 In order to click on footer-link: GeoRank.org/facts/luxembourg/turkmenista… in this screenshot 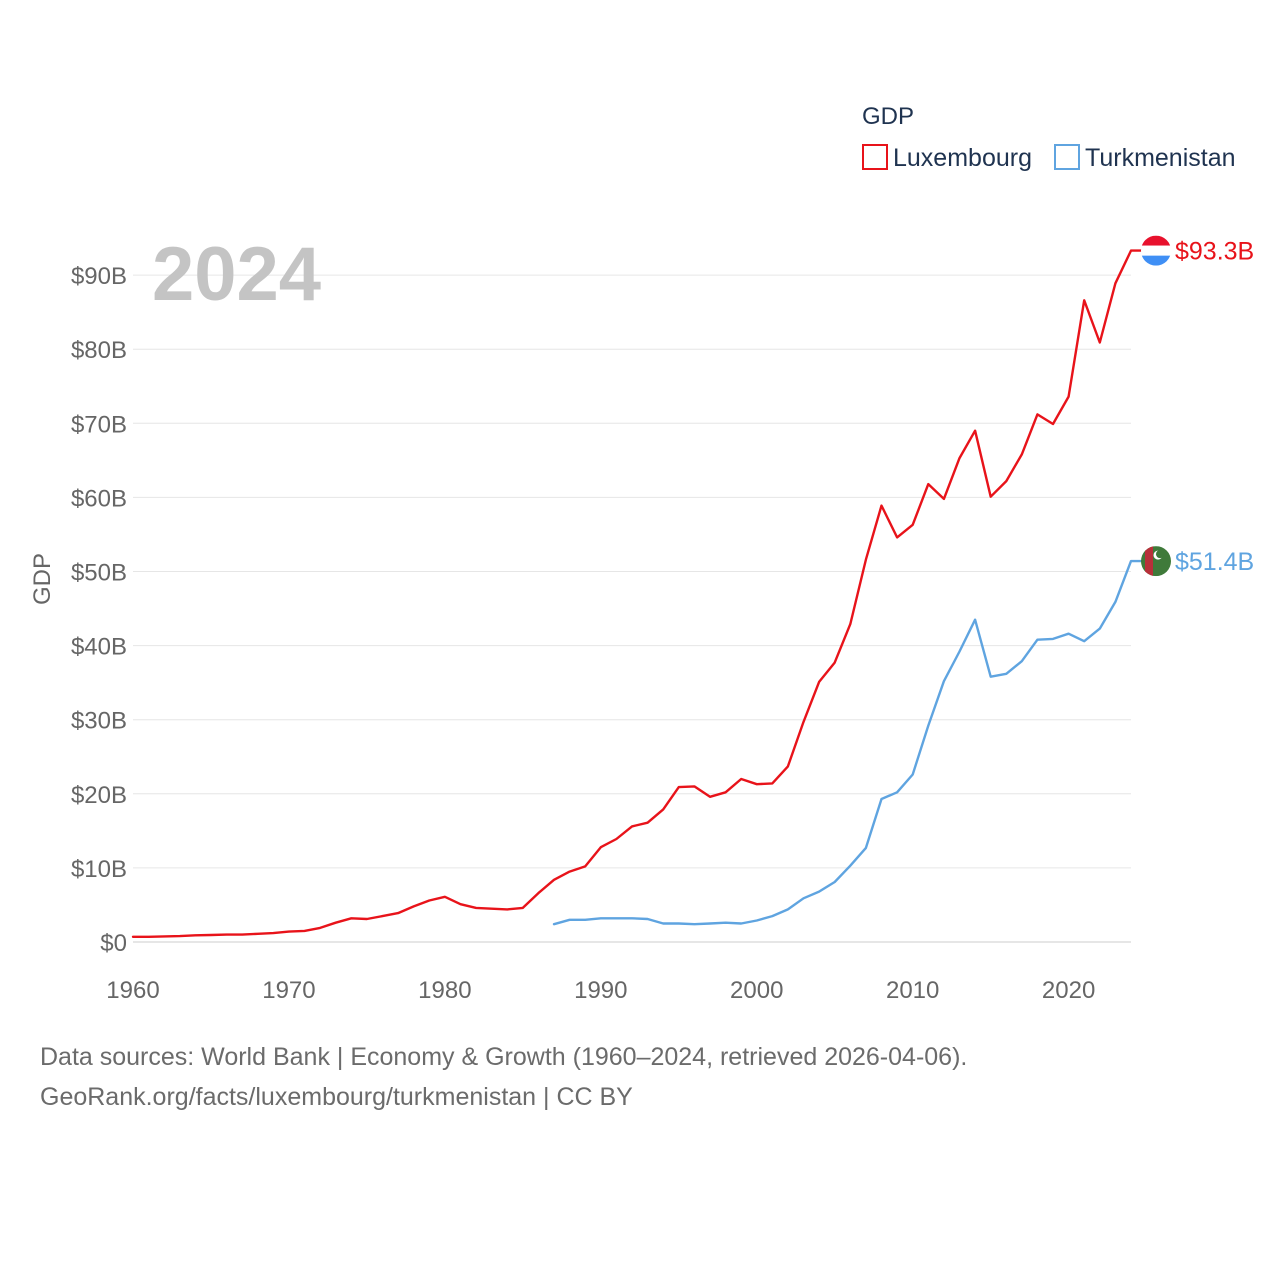, I will do `click(336, 1097)`.